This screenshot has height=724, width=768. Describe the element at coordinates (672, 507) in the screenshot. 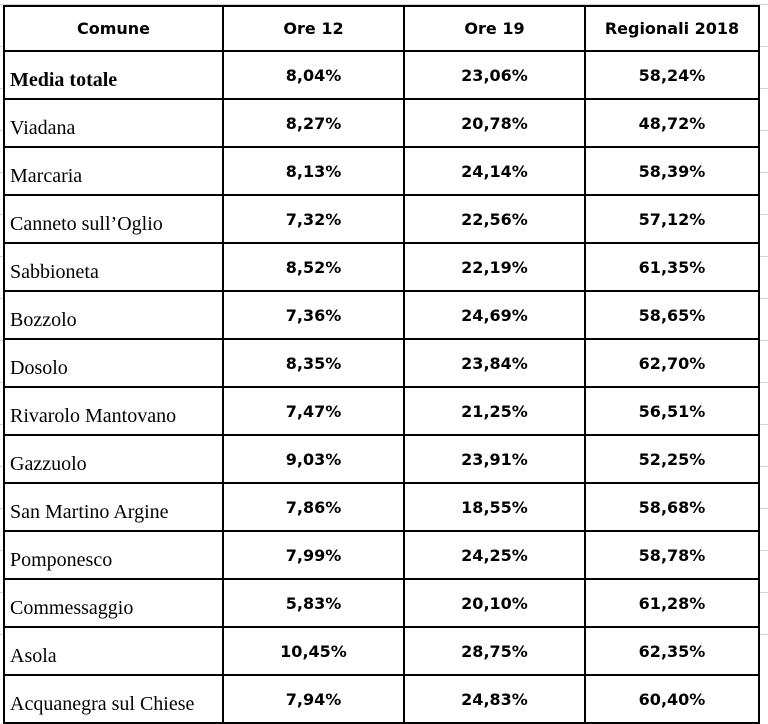

I see `cell-regionali2018: 58,68%` at that location.